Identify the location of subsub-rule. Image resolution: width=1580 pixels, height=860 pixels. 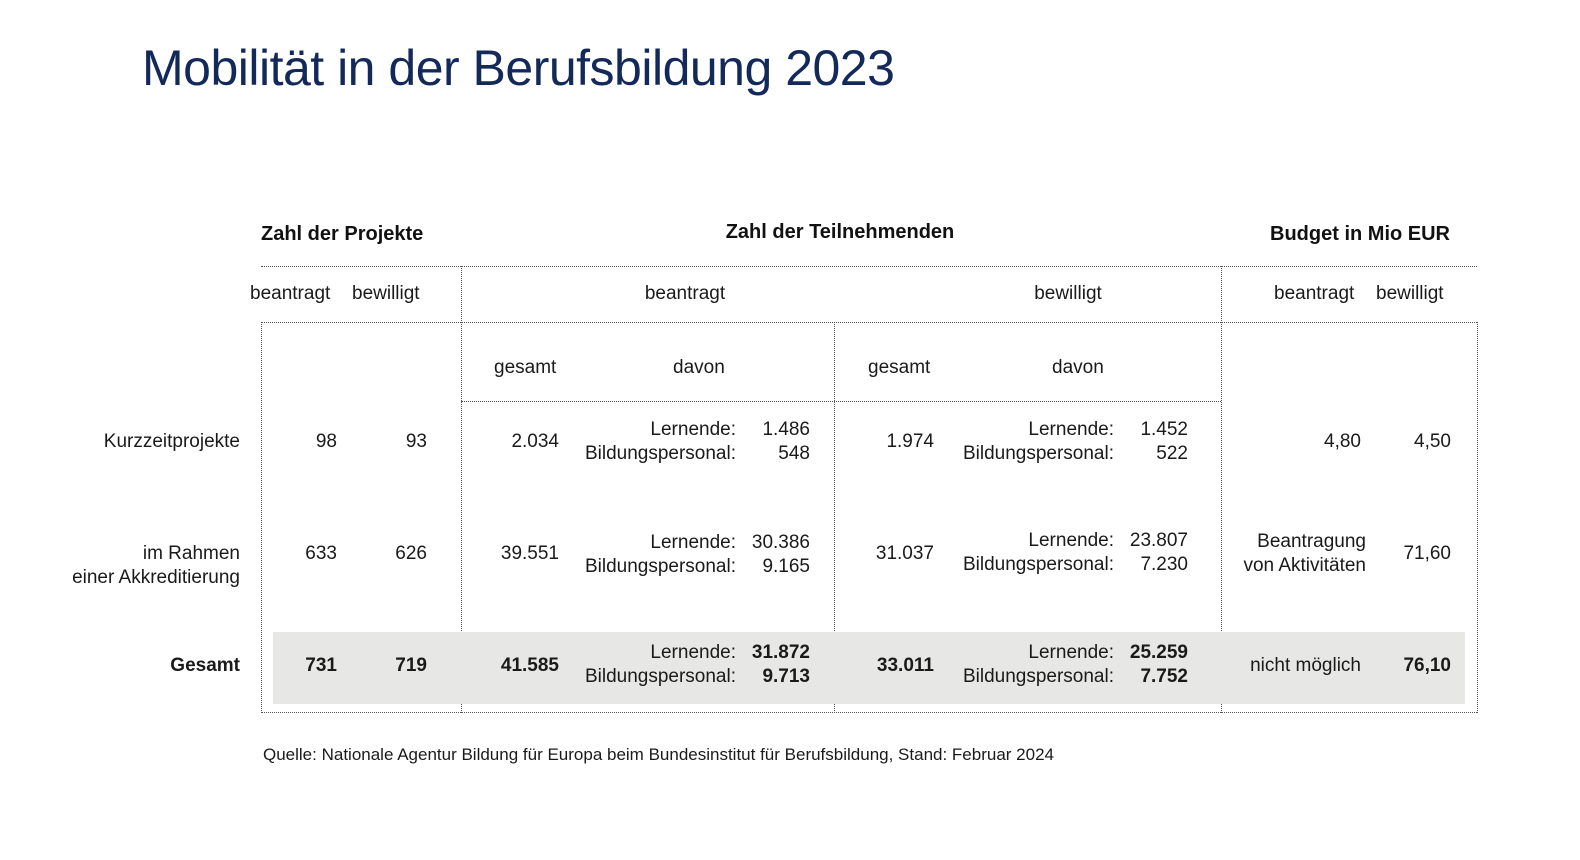
(841, 401).